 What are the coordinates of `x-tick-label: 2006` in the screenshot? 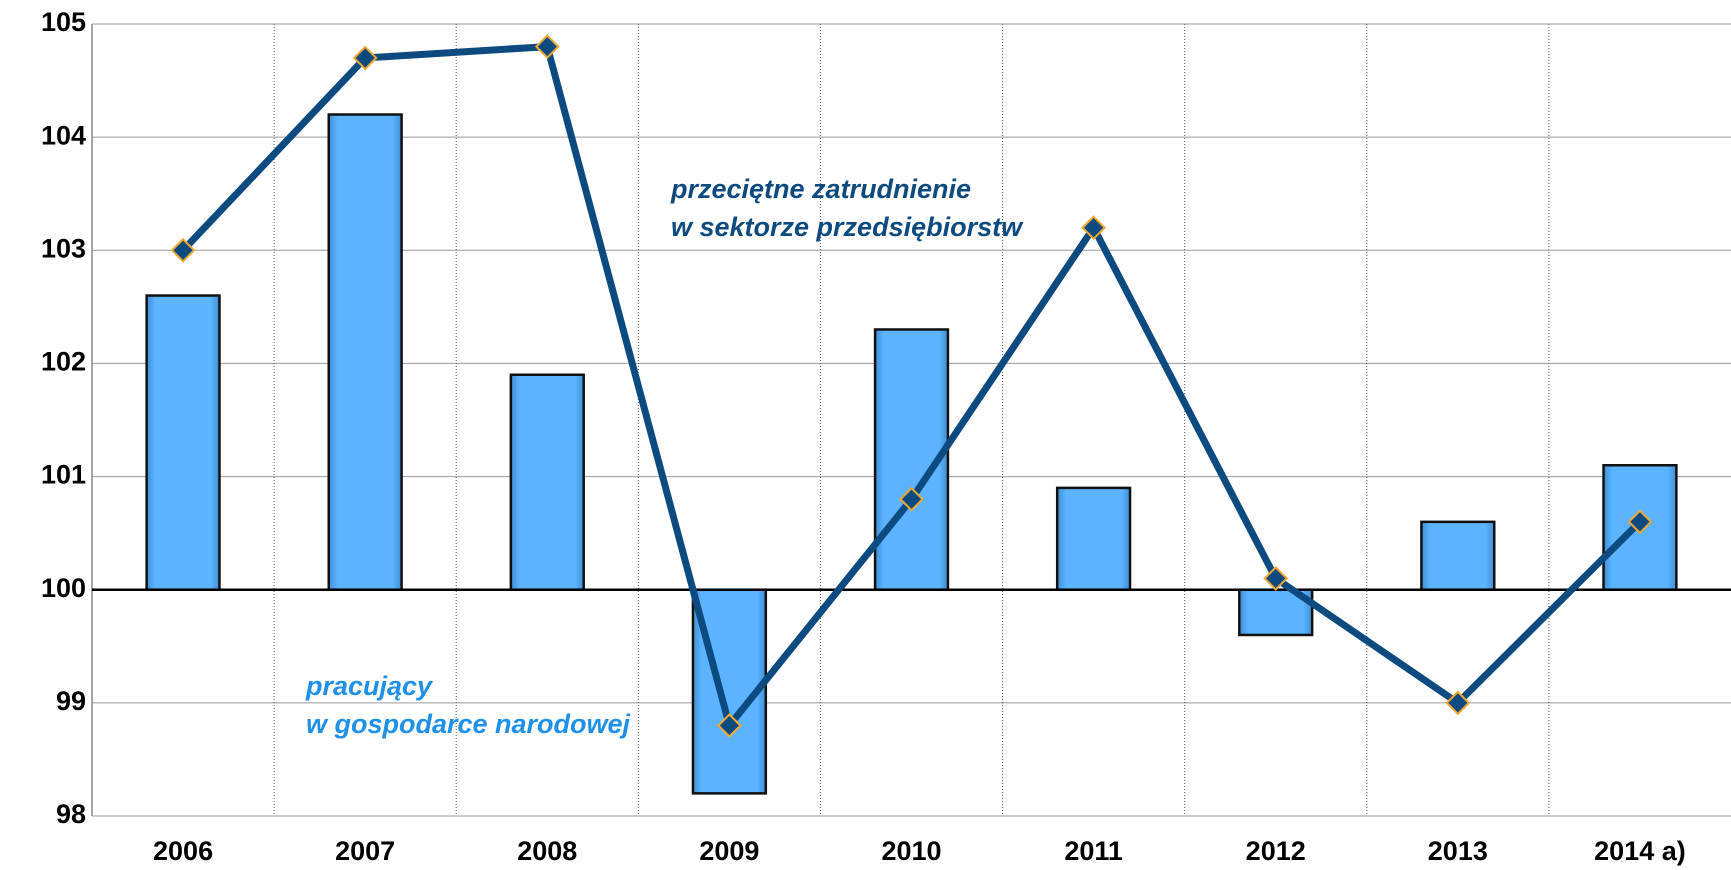 It's located at (183, 851).